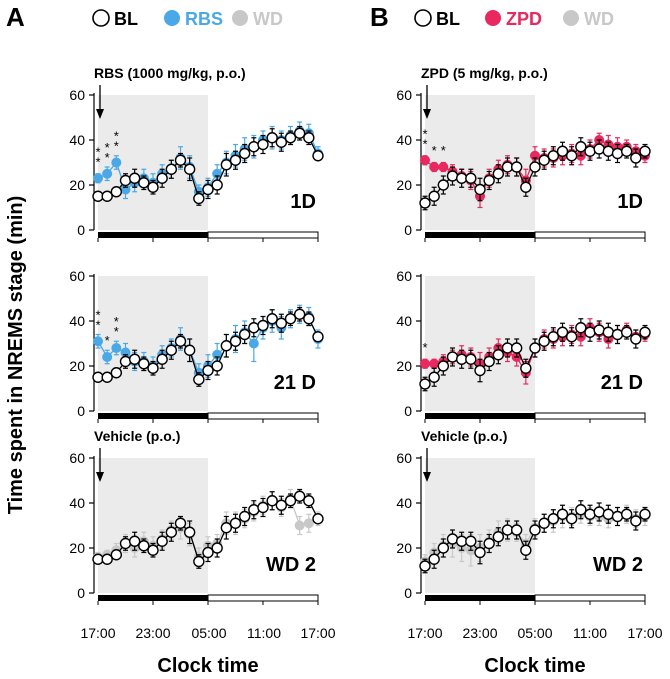  Describe the element at coordinates (599, 19) in the screenshot. I see `legend-b-wd-label: WD` at that location.